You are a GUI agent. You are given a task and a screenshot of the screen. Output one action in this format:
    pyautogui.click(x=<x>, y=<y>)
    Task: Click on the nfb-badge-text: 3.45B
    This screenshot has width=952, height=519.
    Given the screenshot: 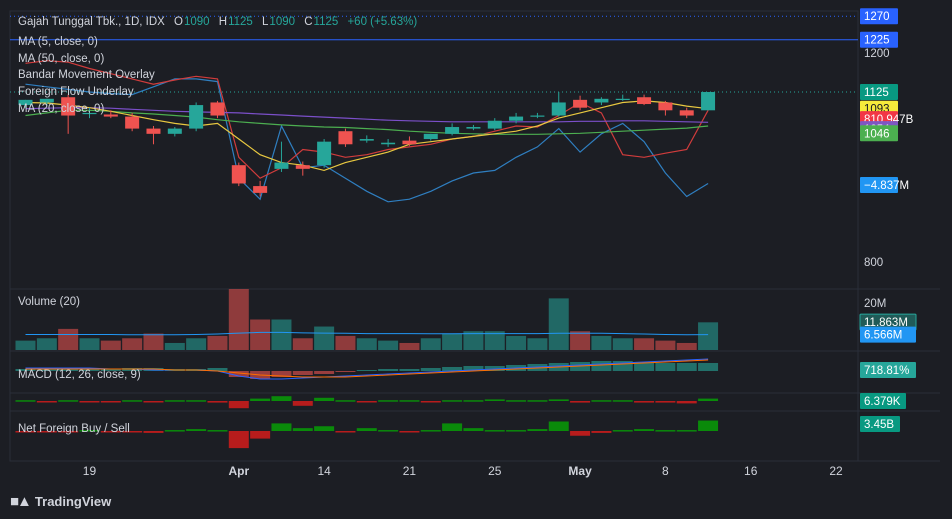 What is the action you would take?
    pyautogui.click(x=879, y=425)
    